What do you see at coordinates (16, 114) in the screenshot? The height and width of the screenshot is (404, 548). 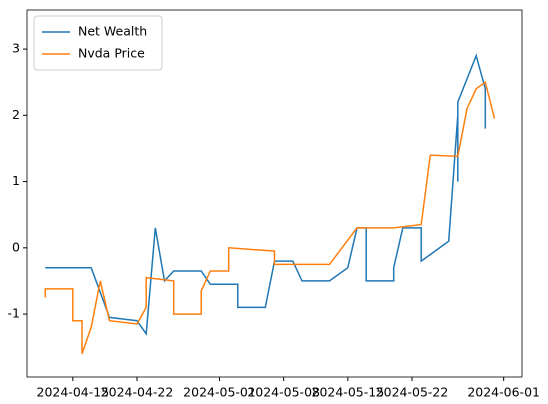 I see `y-tick-label: 2` at bounding box center [16, 114].